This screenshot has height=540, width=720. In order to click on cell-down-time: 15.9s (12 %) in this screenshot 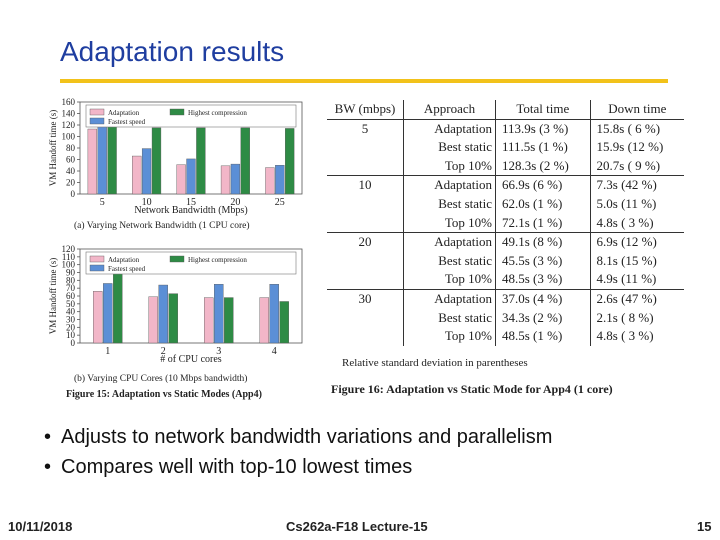, I will do `click(630, 147)`.